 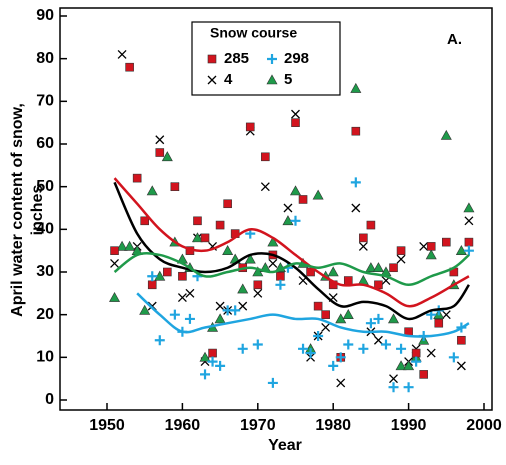 I want to click on x-tick-label: 2000, so click(x=484, y=425).